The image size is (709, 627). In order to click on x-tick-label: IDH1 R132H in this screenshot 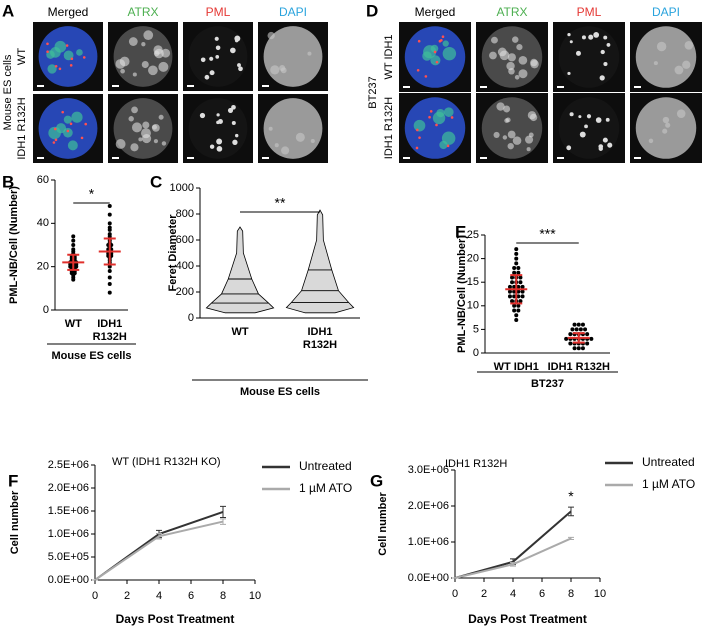, I will do `click(110, 330)`.